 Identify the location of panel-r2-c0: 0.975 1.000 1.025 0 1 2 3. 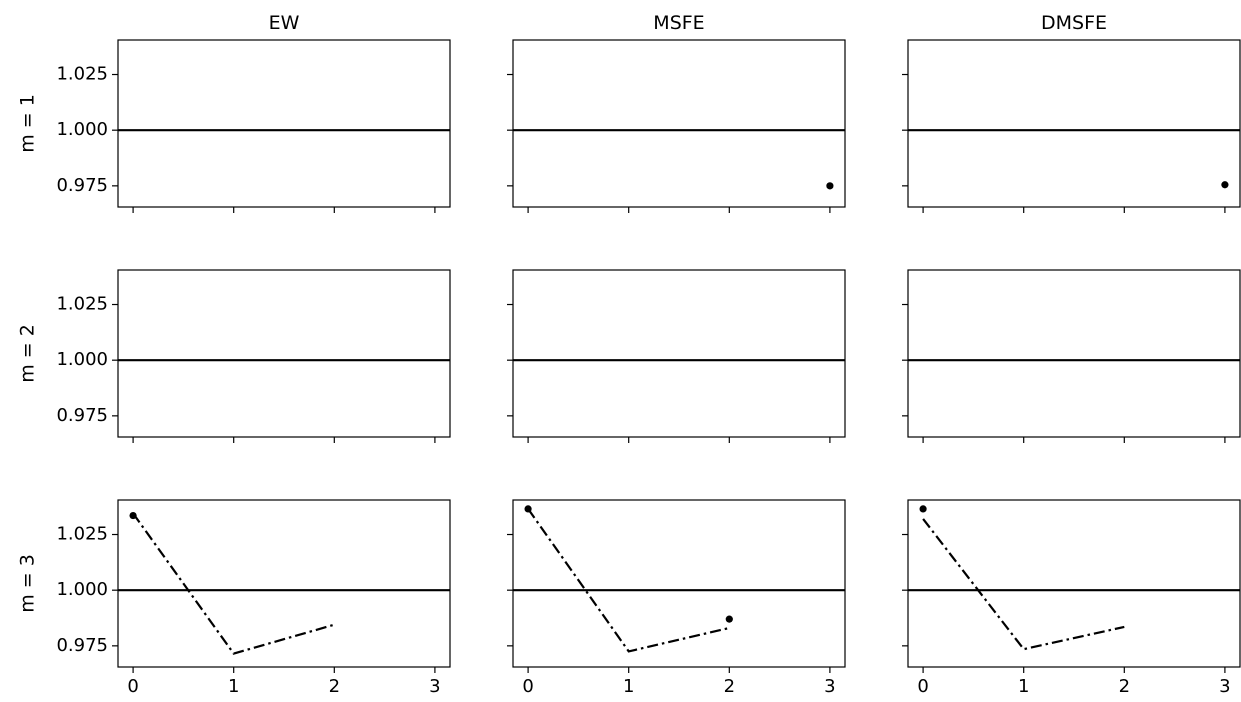
(253, 598).